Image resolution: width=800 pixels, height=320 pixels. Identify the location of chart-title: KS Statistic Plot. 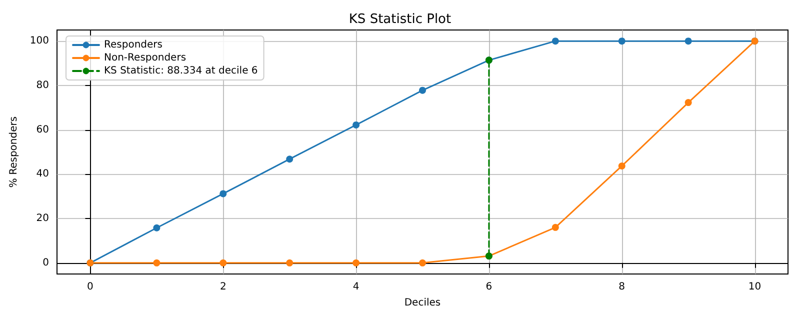
(400, 19).